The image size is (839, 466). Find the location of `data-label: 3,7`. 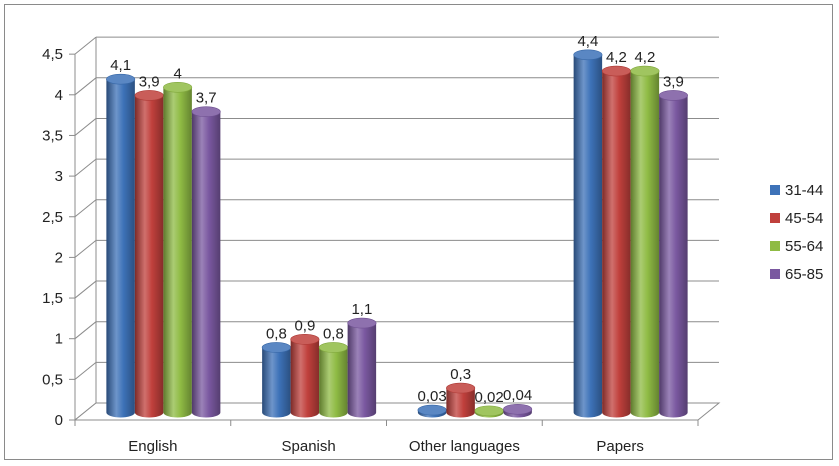

data-label: 3,7 is located at coordinates (206, 98).